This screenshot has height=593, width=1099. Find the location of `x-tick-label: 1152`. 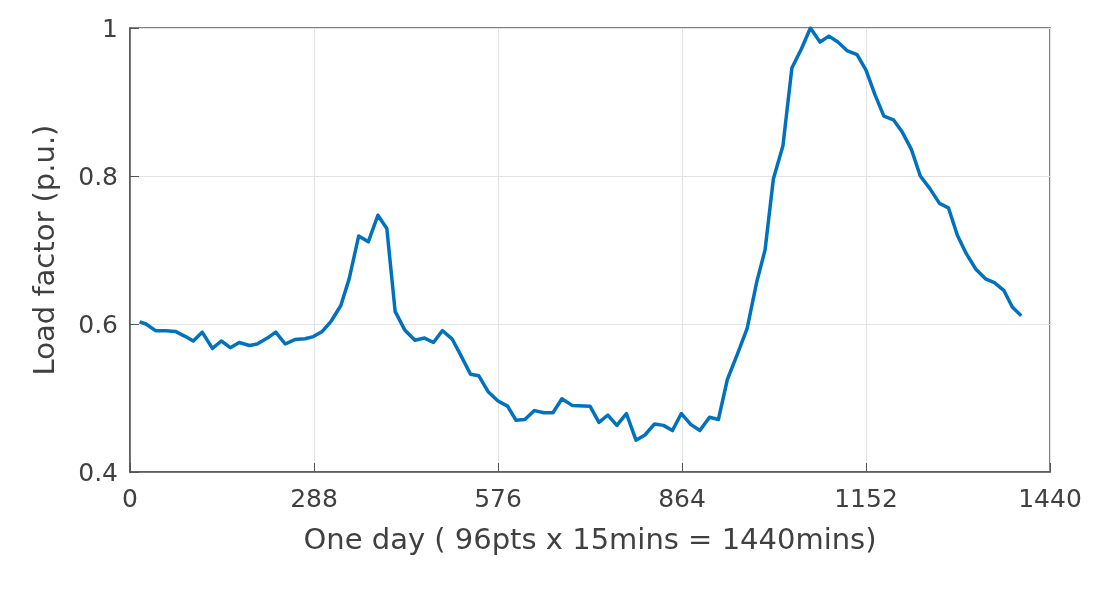

x-tick-label: 1152 is located at coordinates (866, 498).